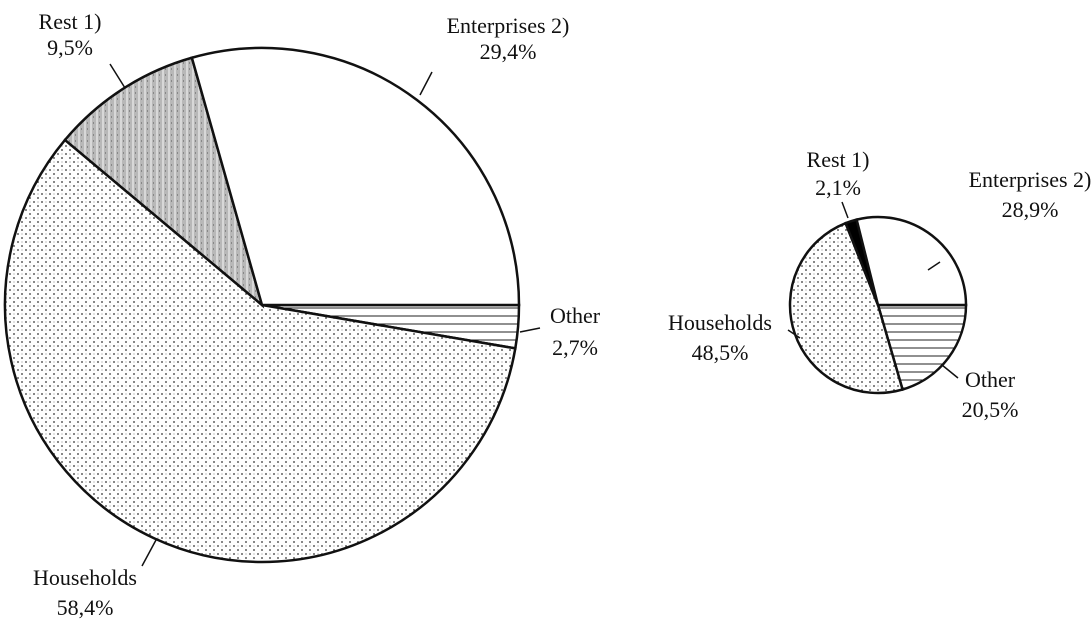 Image resolution: width=1092 pixels, height=629 pixels. I want to click on slice-value-label: 28,9%, so click(1030, 209).